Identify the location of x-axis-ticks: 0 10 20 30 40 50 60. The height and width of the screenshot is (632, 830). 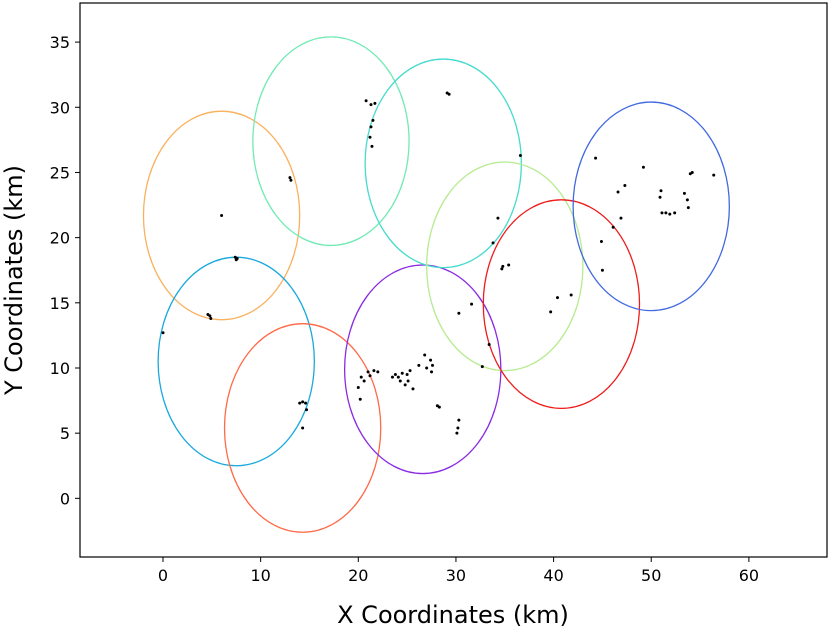
(458, 571).